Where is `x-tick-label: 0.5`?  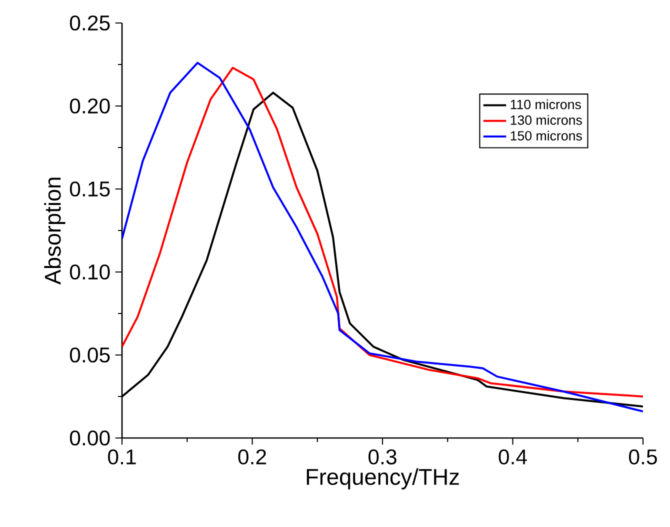 x-tick-label: 0.5 is located at coordinates (643, 456).